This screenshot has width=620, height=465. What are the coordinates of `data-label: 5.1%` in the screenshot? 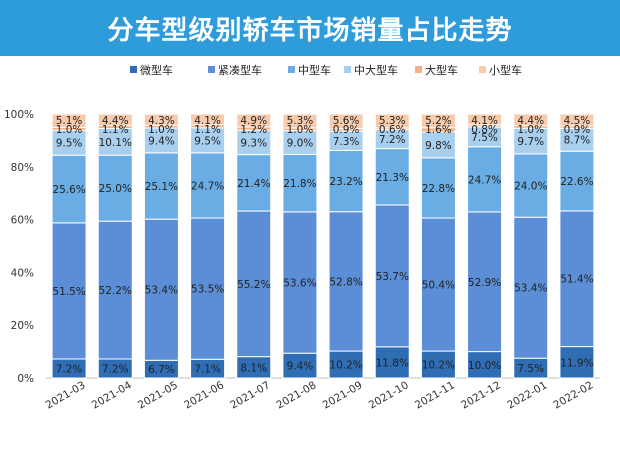 It's located at (69, 121).